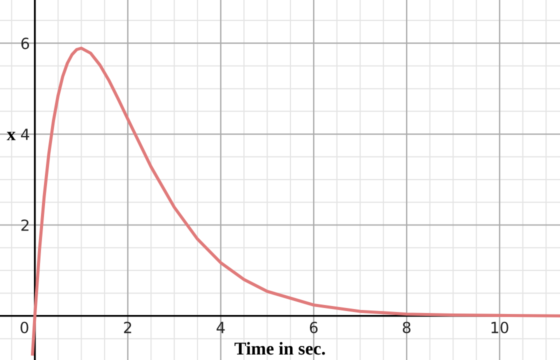 The height and width of the screenshot is (360, 560). I want to click on y-axis-title: x, so click(11, 136).